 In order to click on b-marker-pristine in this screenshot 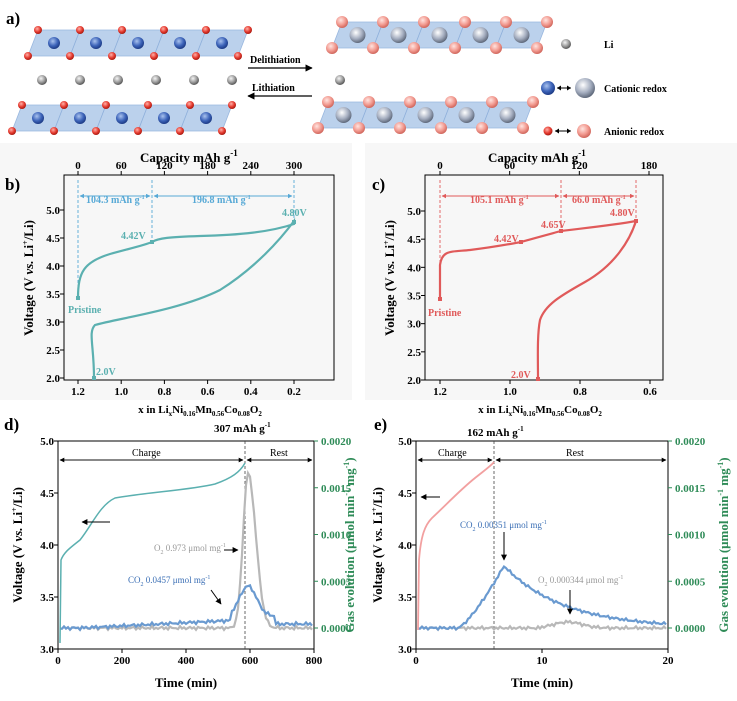, I will do `click(78, 298)`.